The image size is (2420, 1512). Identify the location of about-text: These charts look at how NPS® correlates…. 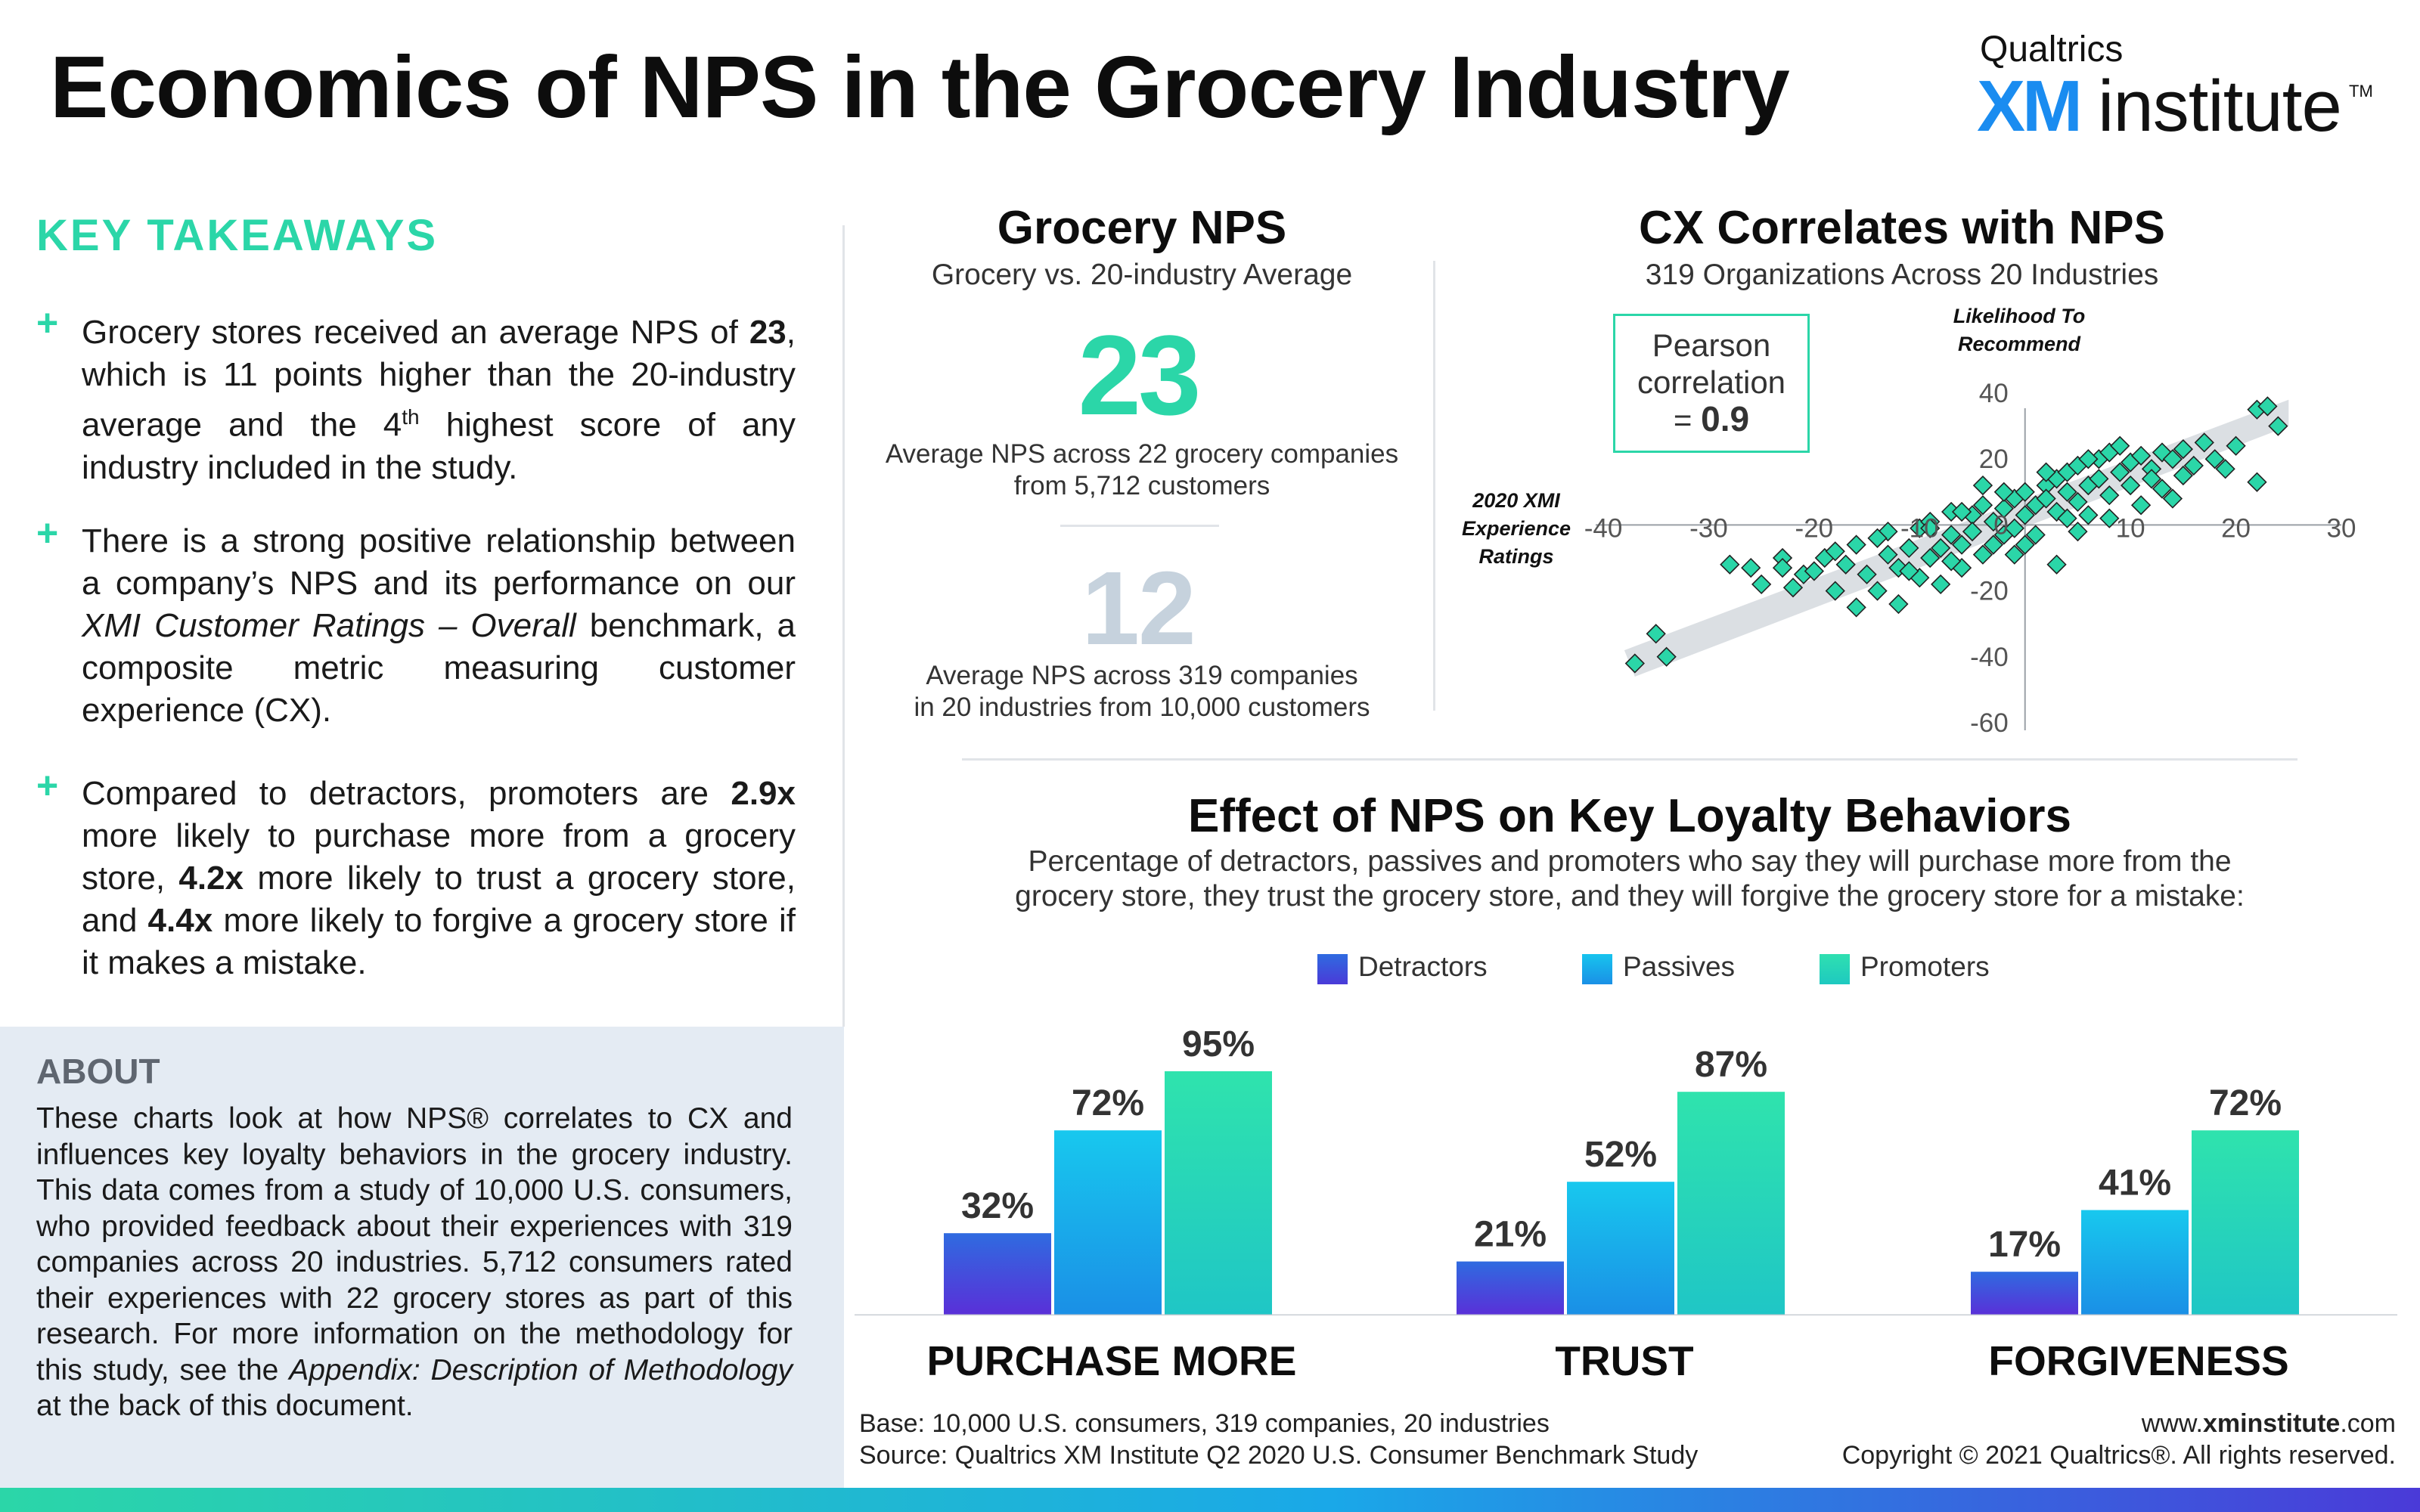
(414, 1262).